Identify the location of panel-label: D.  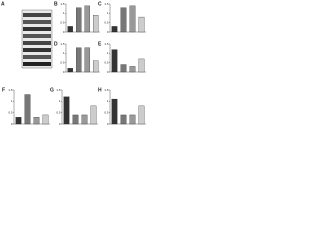
(56, 44).